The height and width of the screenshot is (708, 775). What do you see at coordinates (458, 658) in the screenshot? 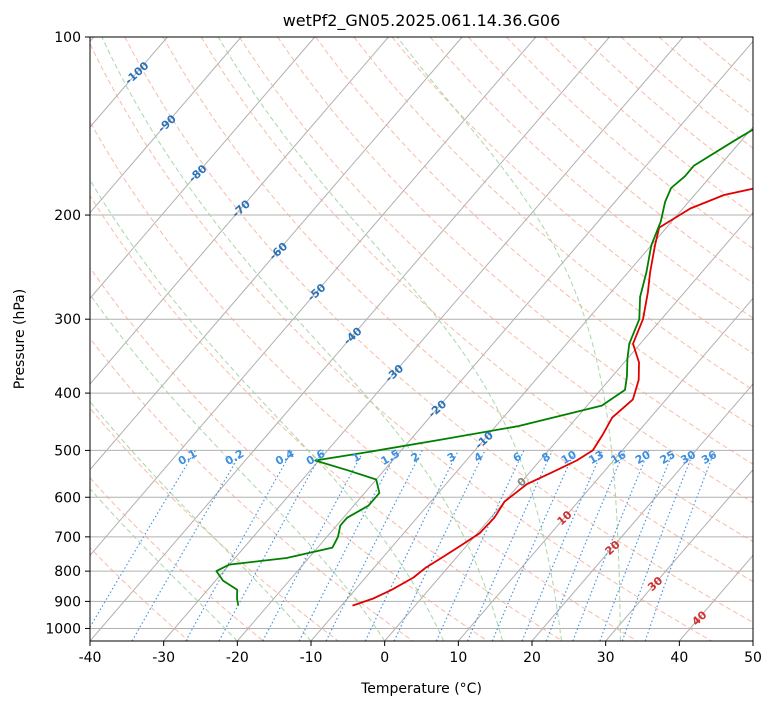
I see `x-tick-label: 10` at bounding box center [458, 658].